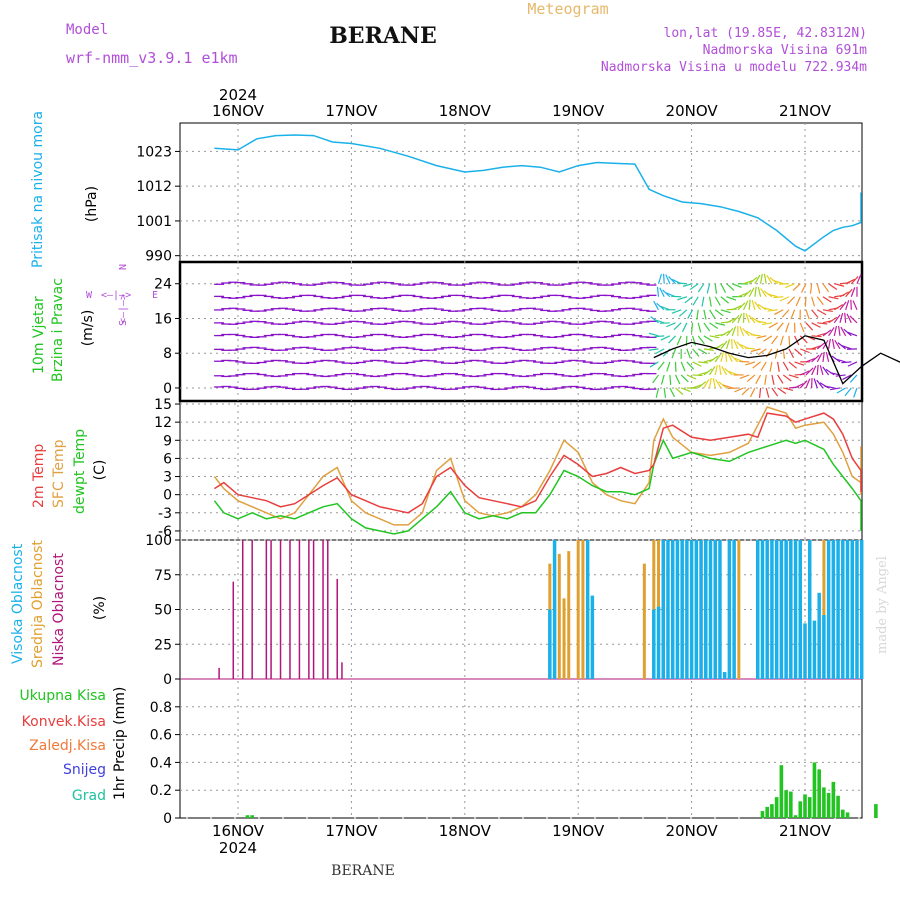 This screenshot has width=900, height=900. Describe the element at coordinates (734, 67) in the screenshot. I see `model-elevation-text: Nadmorska Visina u modelu 722.934m` at that location.